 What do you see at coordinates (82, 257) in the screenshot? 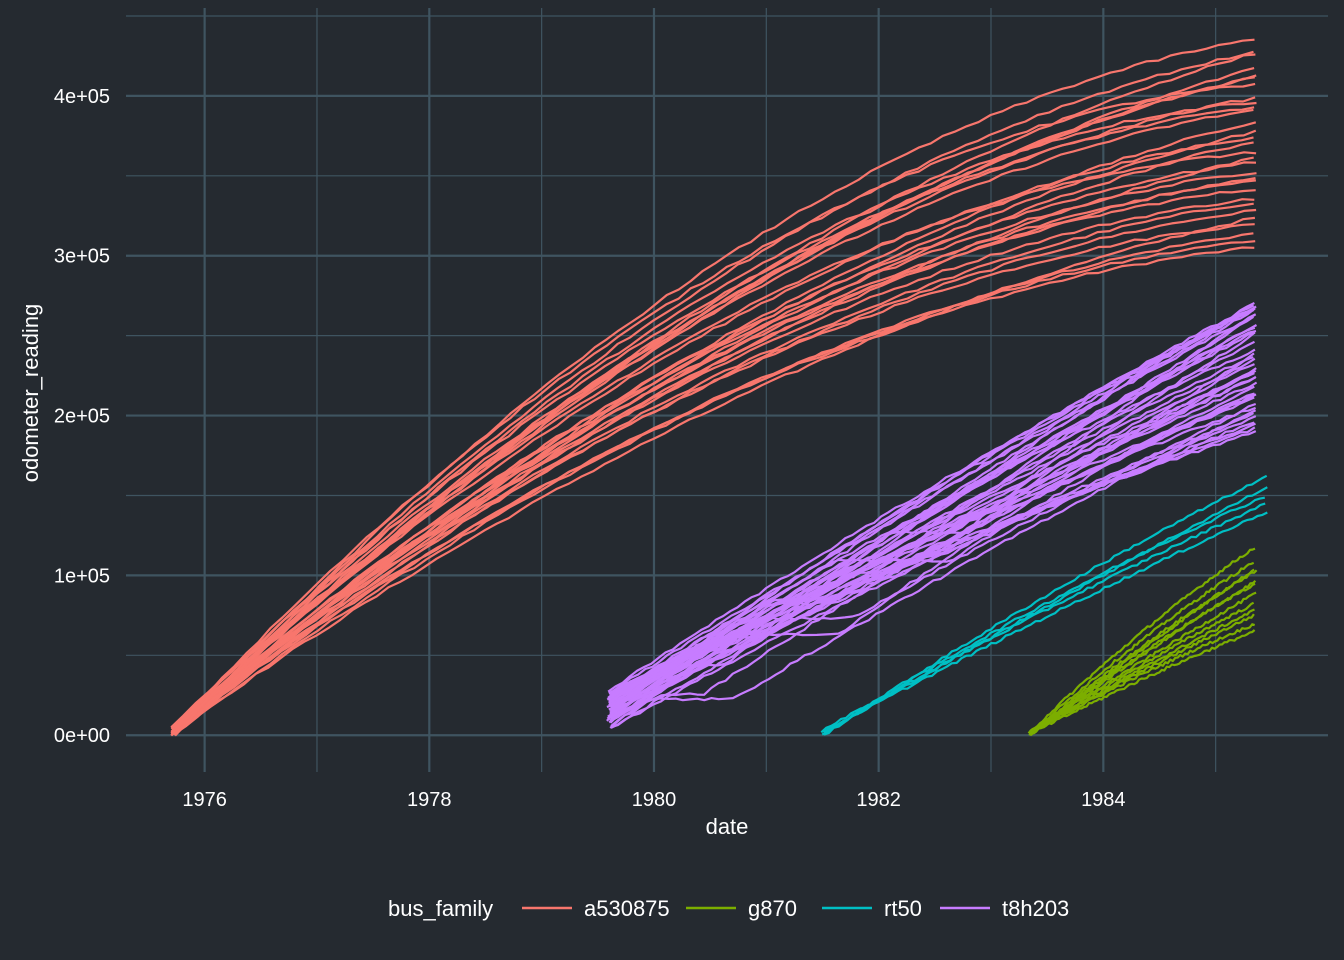
I see `y-tick-label: 3e+05` at bounding box center [82, 257].